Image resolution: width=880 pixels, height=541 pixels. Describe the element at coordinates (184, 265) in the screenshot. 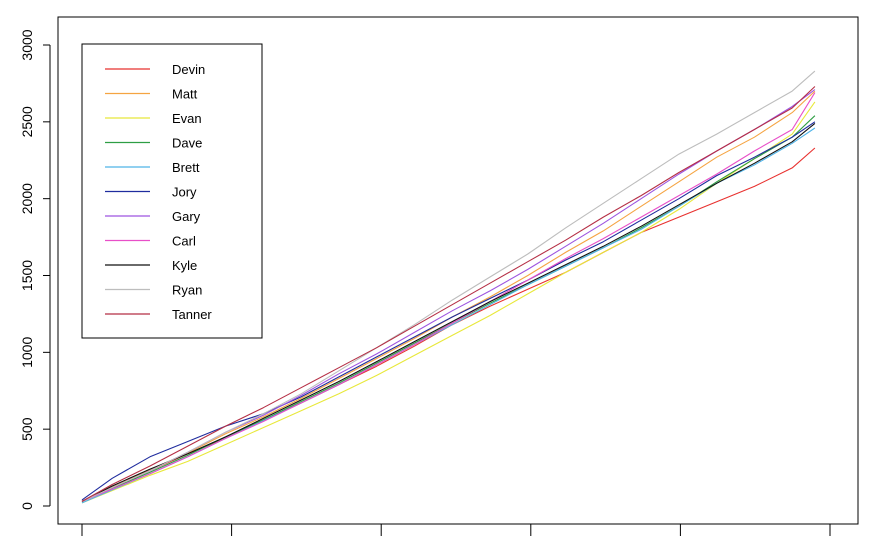

I see `legend-label: Kyle` at that location.